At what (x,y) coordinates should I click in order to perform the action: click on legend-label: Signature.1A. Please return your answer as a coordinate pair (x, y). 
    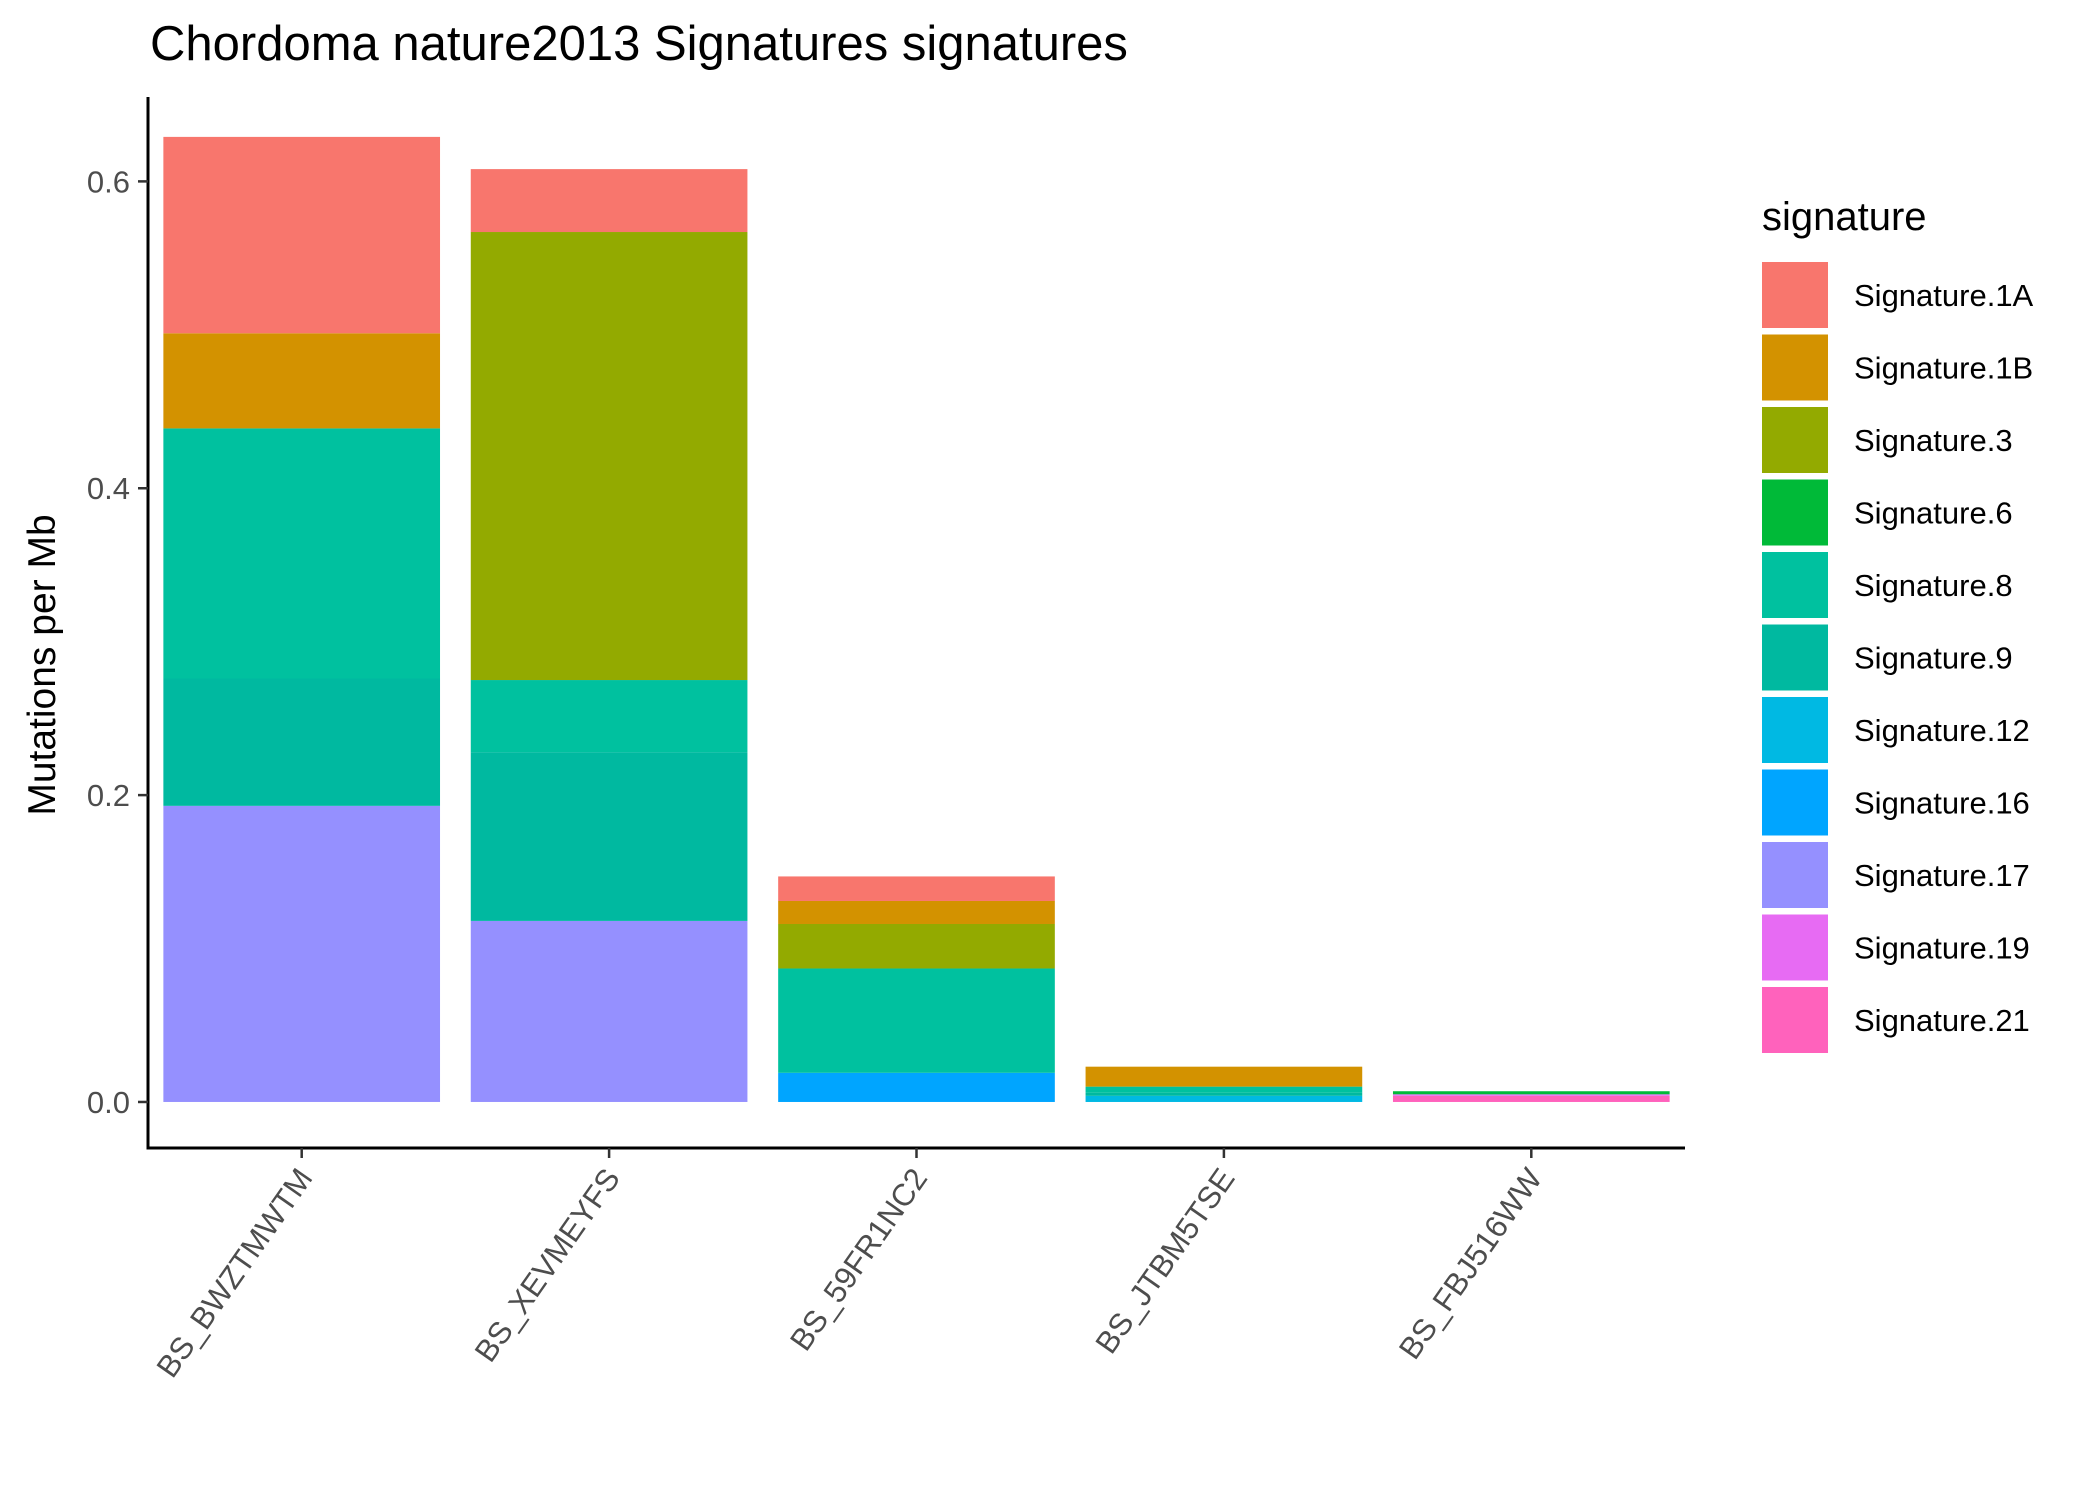
    Looking at the image, I should click on (1944, 295).